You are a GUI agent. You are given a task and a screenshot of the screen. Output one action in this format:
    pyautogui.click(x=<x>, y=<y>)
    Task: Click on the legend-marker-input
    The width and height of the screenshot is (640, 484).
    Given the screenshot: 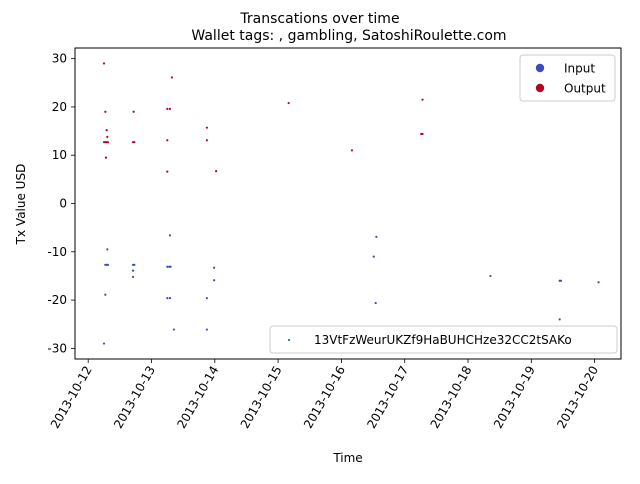 What is the action you would take?
    pyautogui.click(x=540, y=68)
    